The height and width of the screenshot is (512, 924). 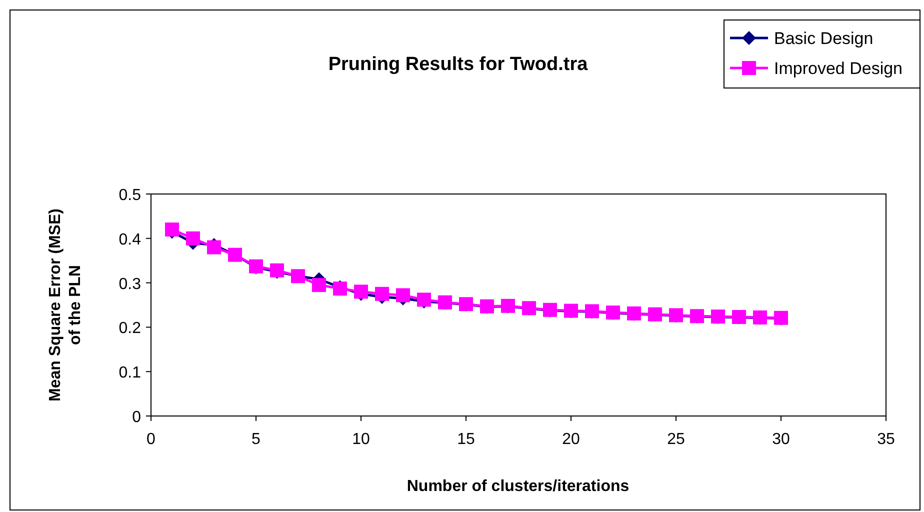 What do you see at coordinates (571, 439) in the screenshot?
I see `x-tick-label: 20` at bounding box center [571, 439].